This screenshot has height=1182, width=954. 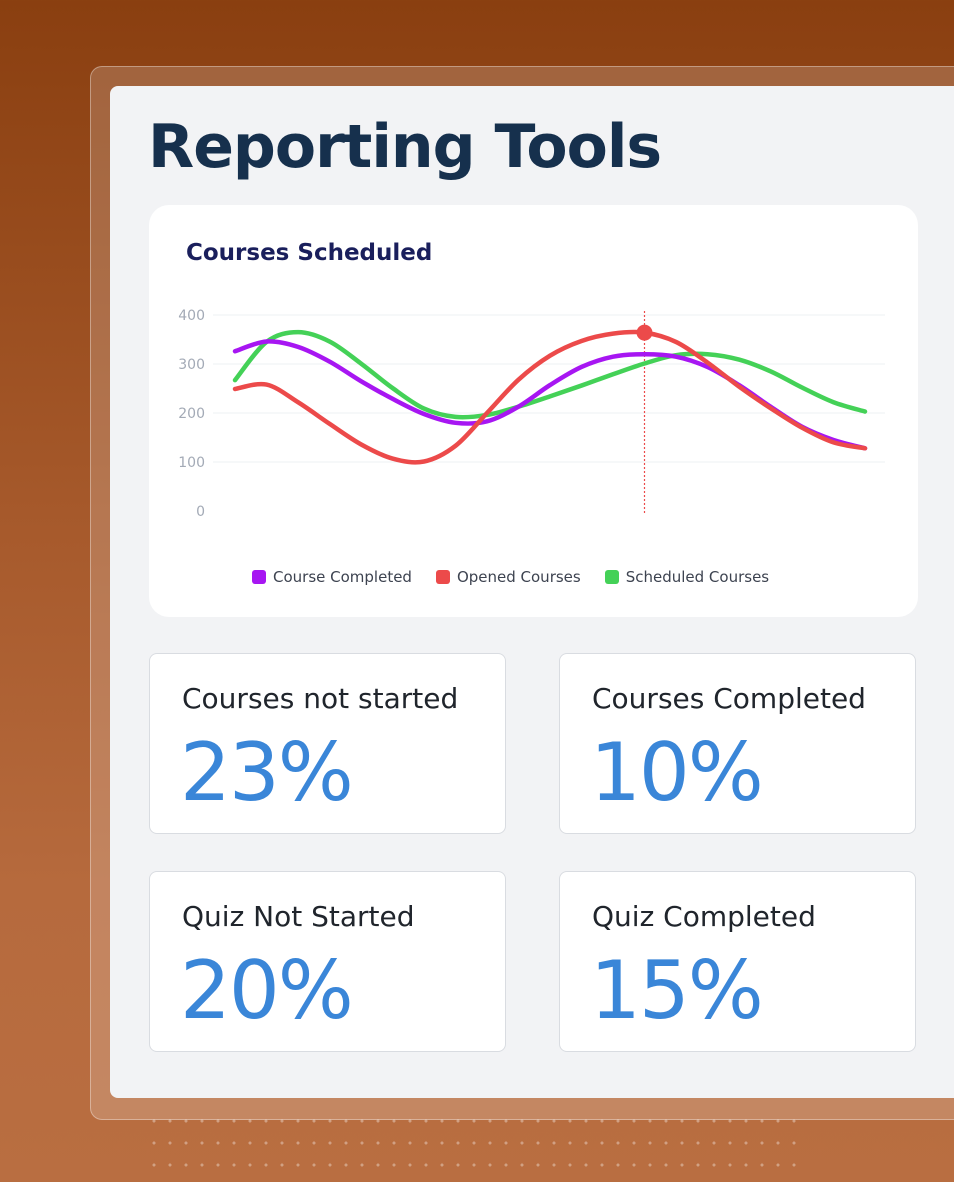 I want to click on series-line-opened-courses, so click(x=550, y=397).